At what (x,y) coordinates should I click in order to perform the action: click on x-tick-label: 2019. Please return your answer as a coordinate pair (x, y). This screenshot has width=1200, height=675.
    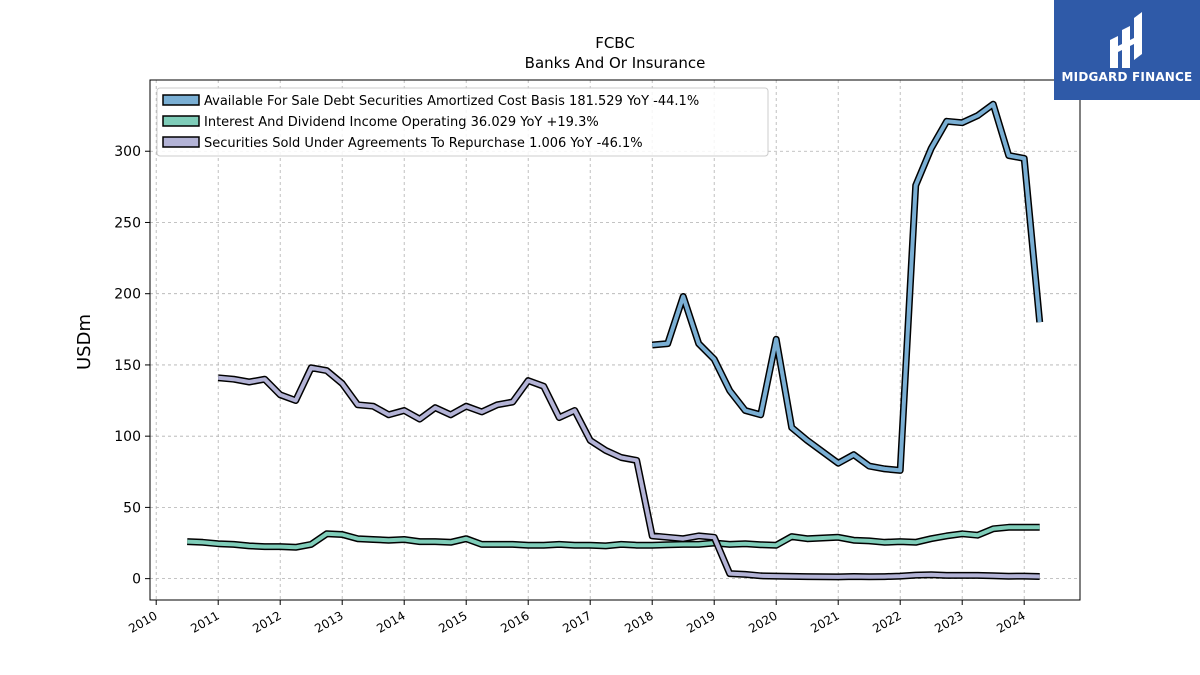
    Looking at the image, I should click on (700, 621).